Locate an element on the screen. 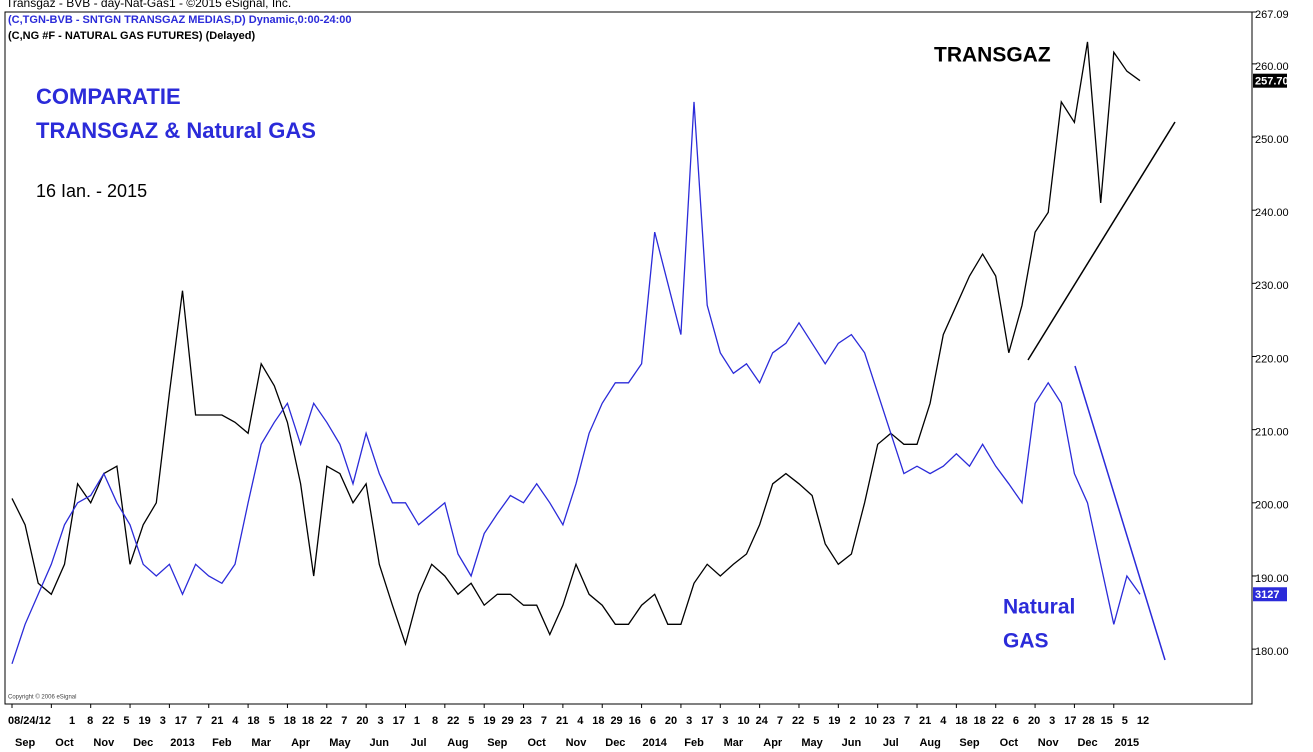  y-tick-label: 190.00 is located at coordinates (1272, 579).